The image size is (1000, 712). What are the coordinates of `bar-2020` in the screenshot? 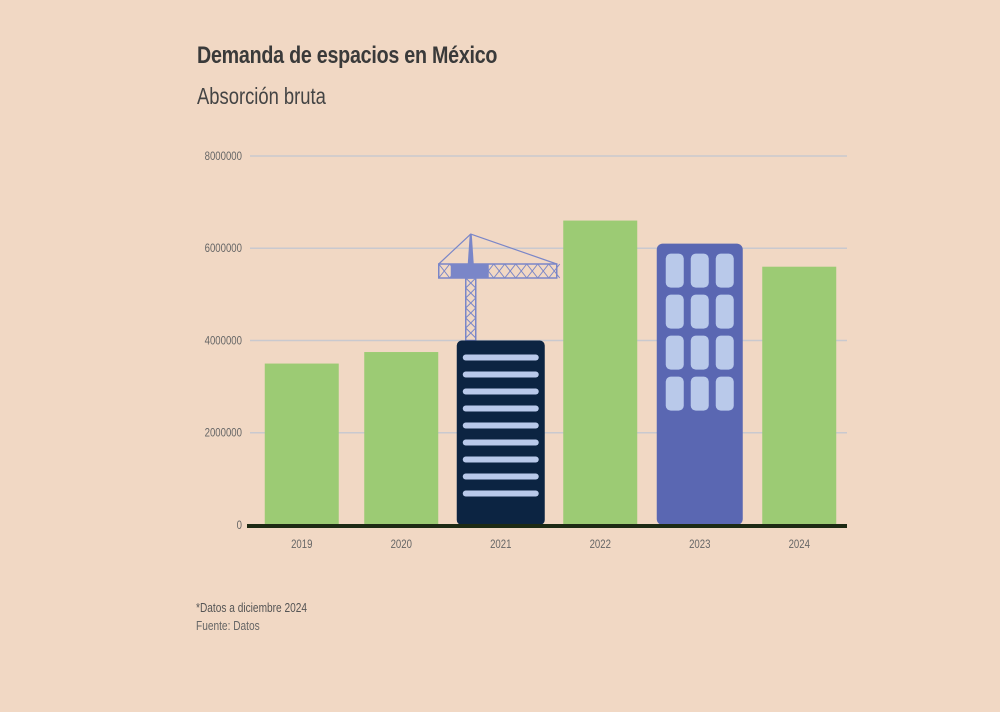 It's located at (401, 438).